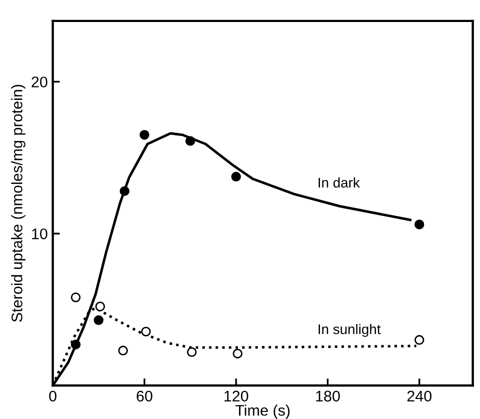 Image resolution: width=480 pixels, height=419 pixels. I want to click on y-tick-label: 20, so click(40, 82).